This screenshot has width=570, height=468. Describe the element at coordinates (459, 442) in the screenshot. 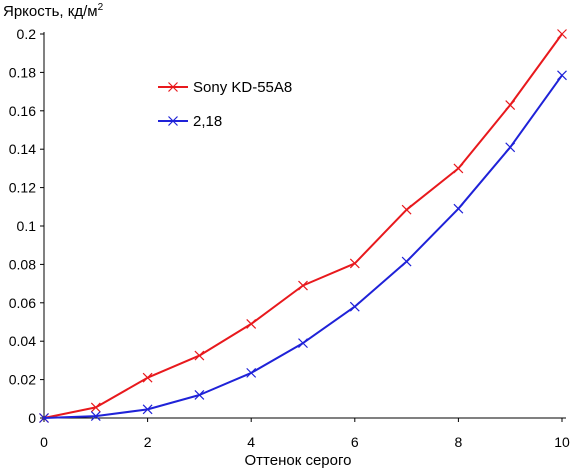

I see `x-tick-label: 8` at that location.